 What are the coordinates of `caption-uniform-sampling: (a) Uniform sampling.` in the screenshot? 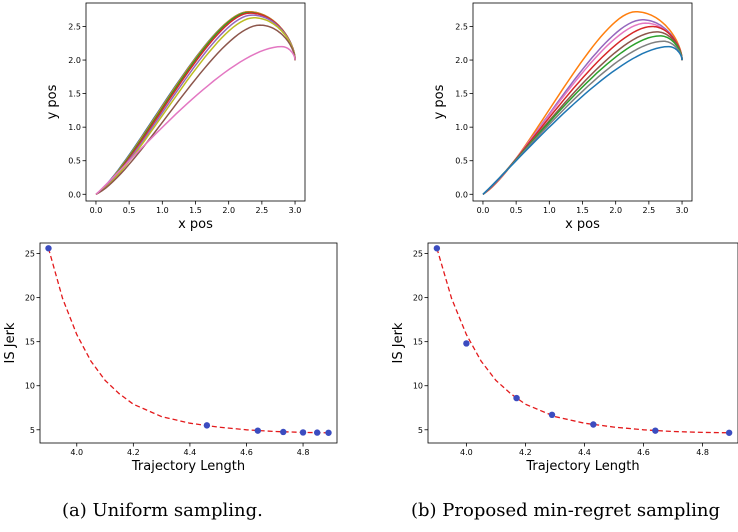 It's located at (162, 510).